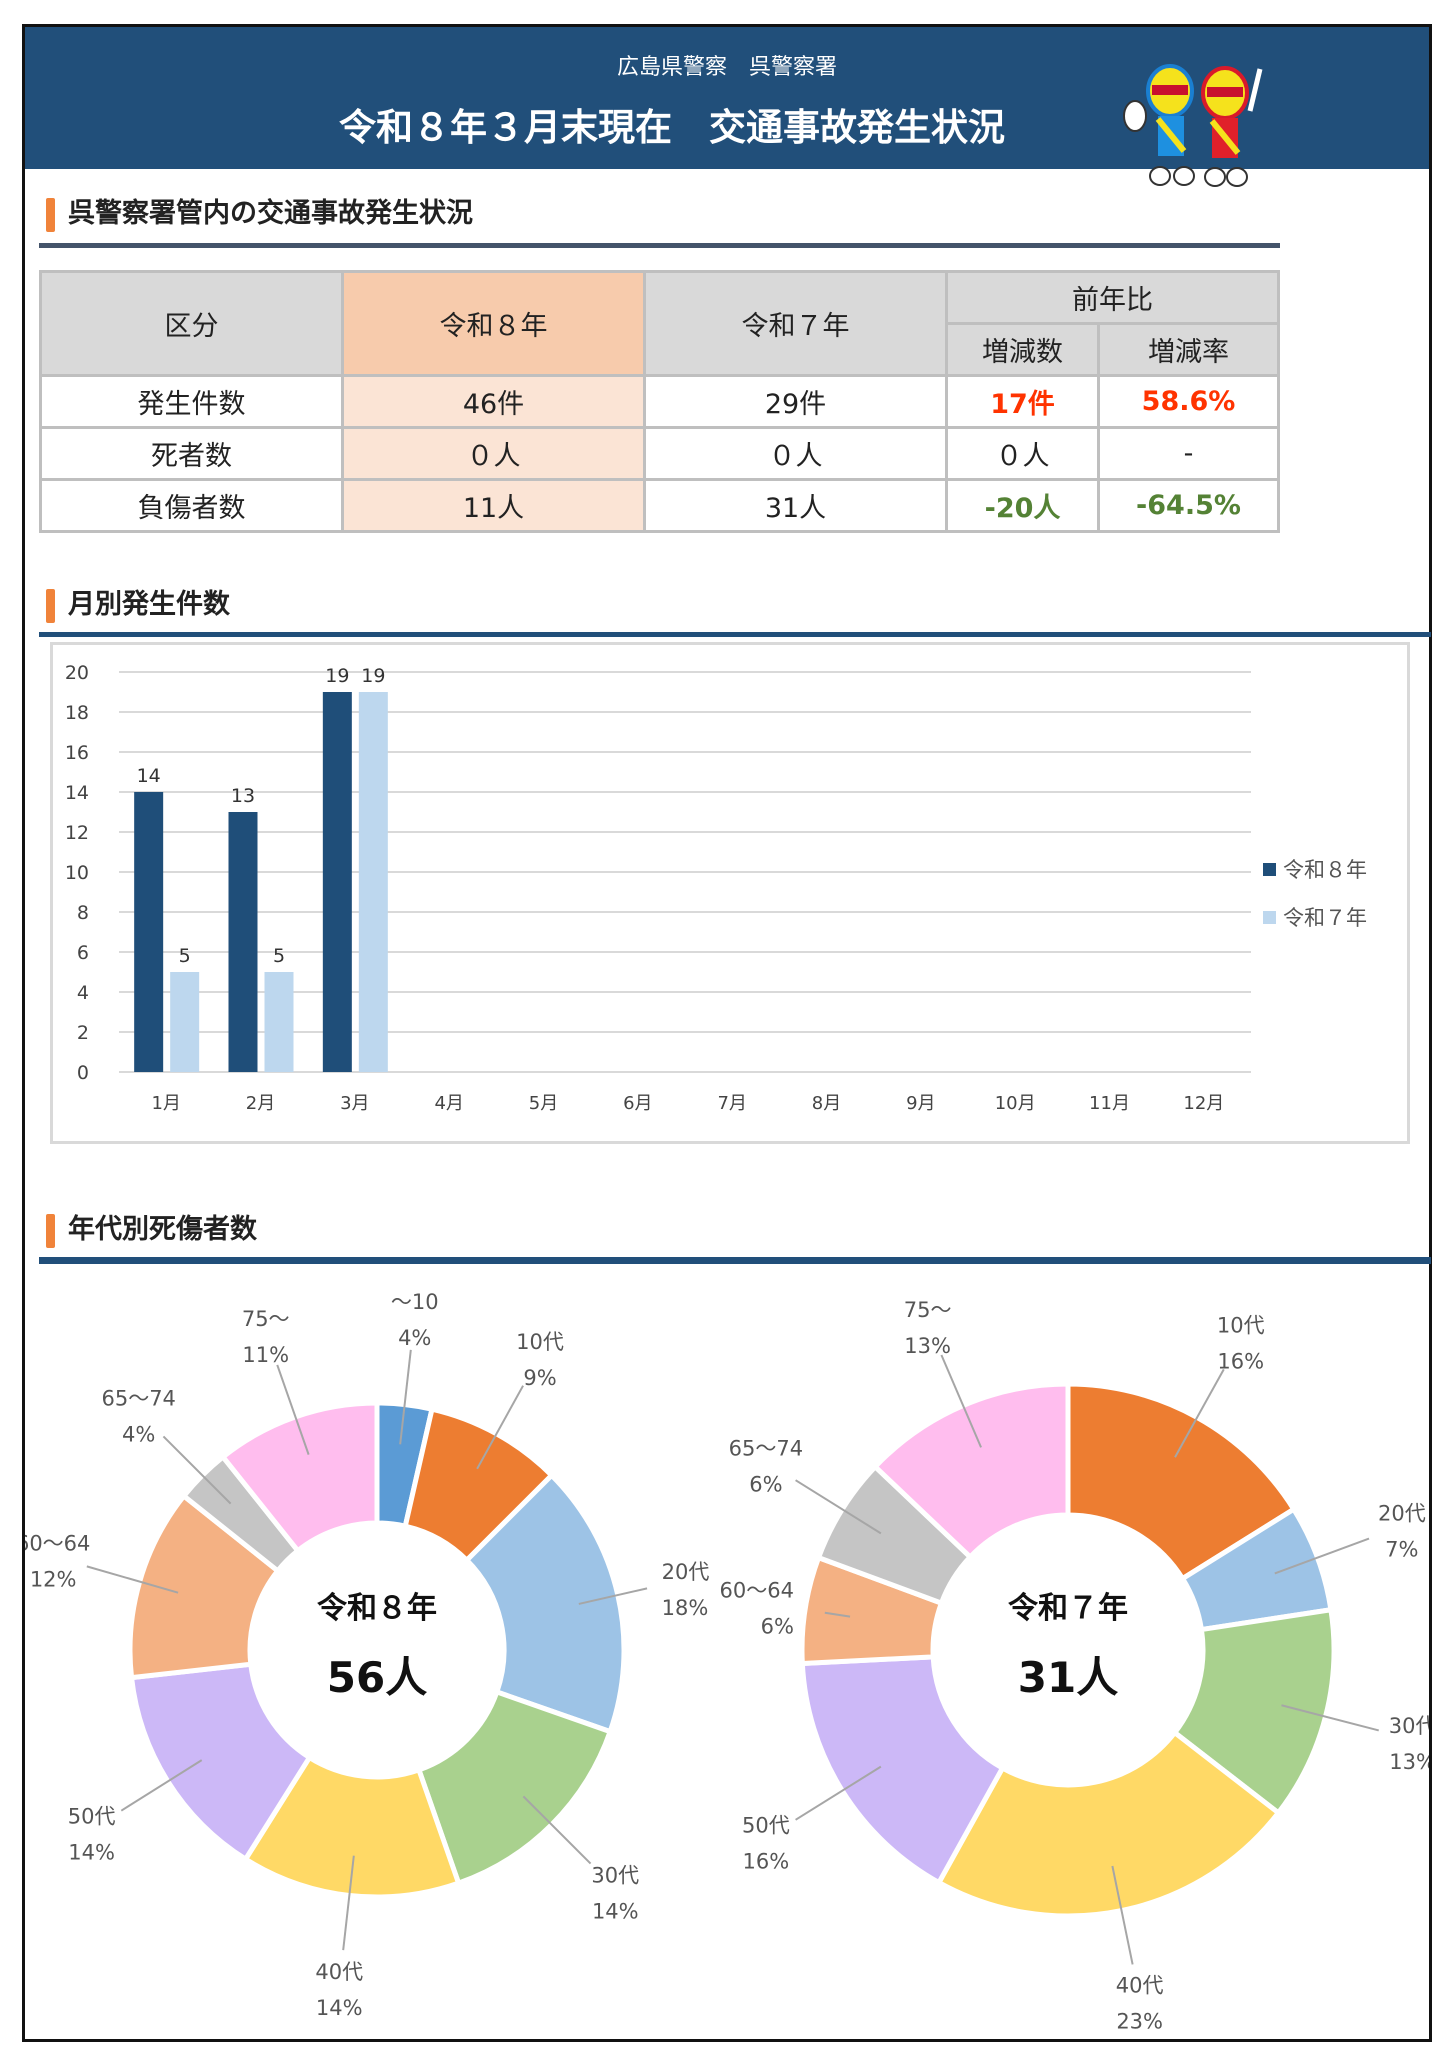 The image size is (1447, 2055). I want to click on x-tick-label: 11月, so click(1109, 1103).